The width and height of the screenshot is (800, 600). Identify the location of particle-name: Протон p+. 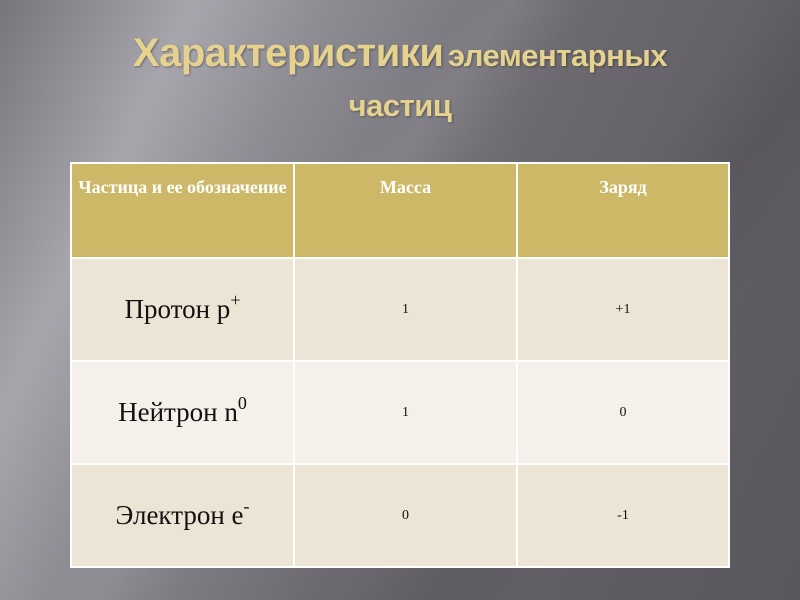
(182, 309).